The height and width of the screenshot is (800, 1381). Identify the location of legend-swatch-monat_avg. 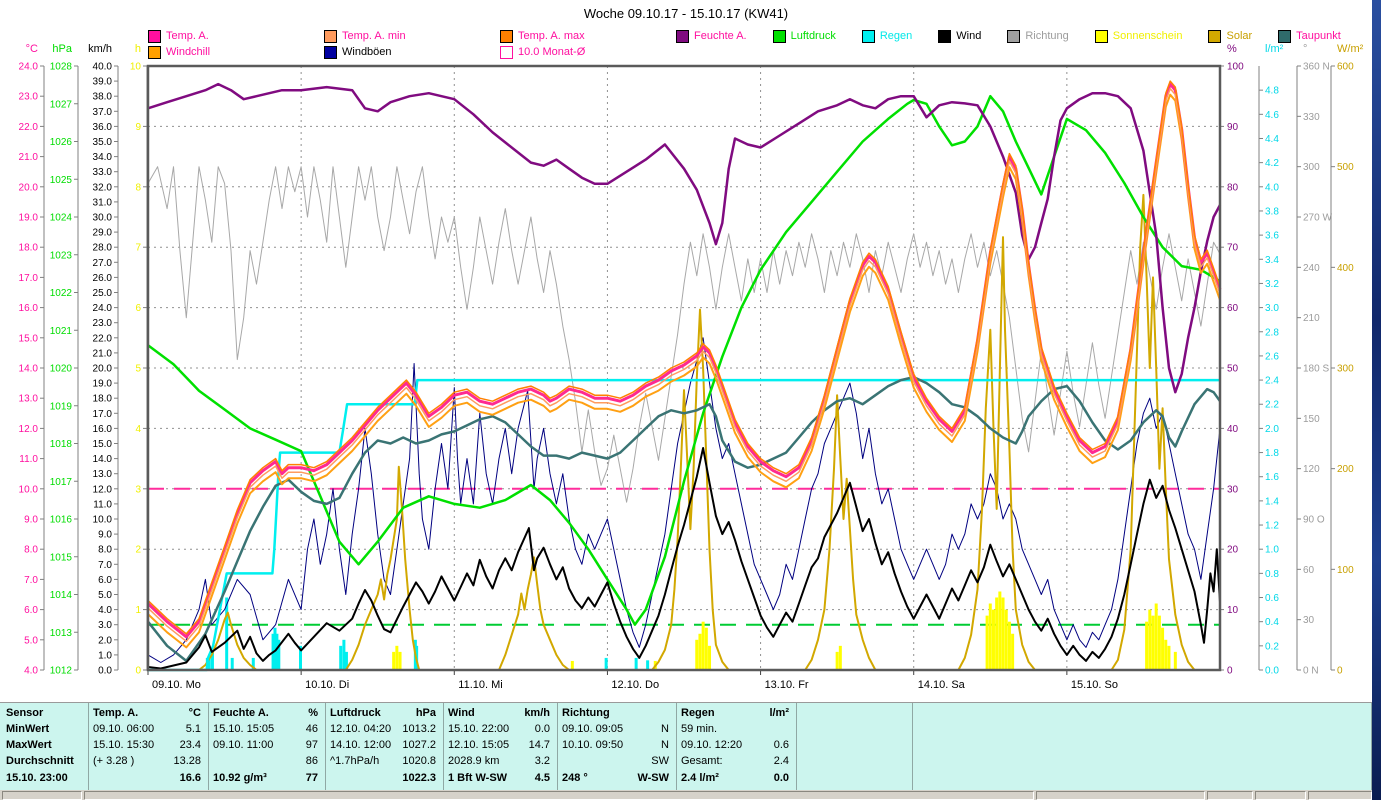
(506, 52).